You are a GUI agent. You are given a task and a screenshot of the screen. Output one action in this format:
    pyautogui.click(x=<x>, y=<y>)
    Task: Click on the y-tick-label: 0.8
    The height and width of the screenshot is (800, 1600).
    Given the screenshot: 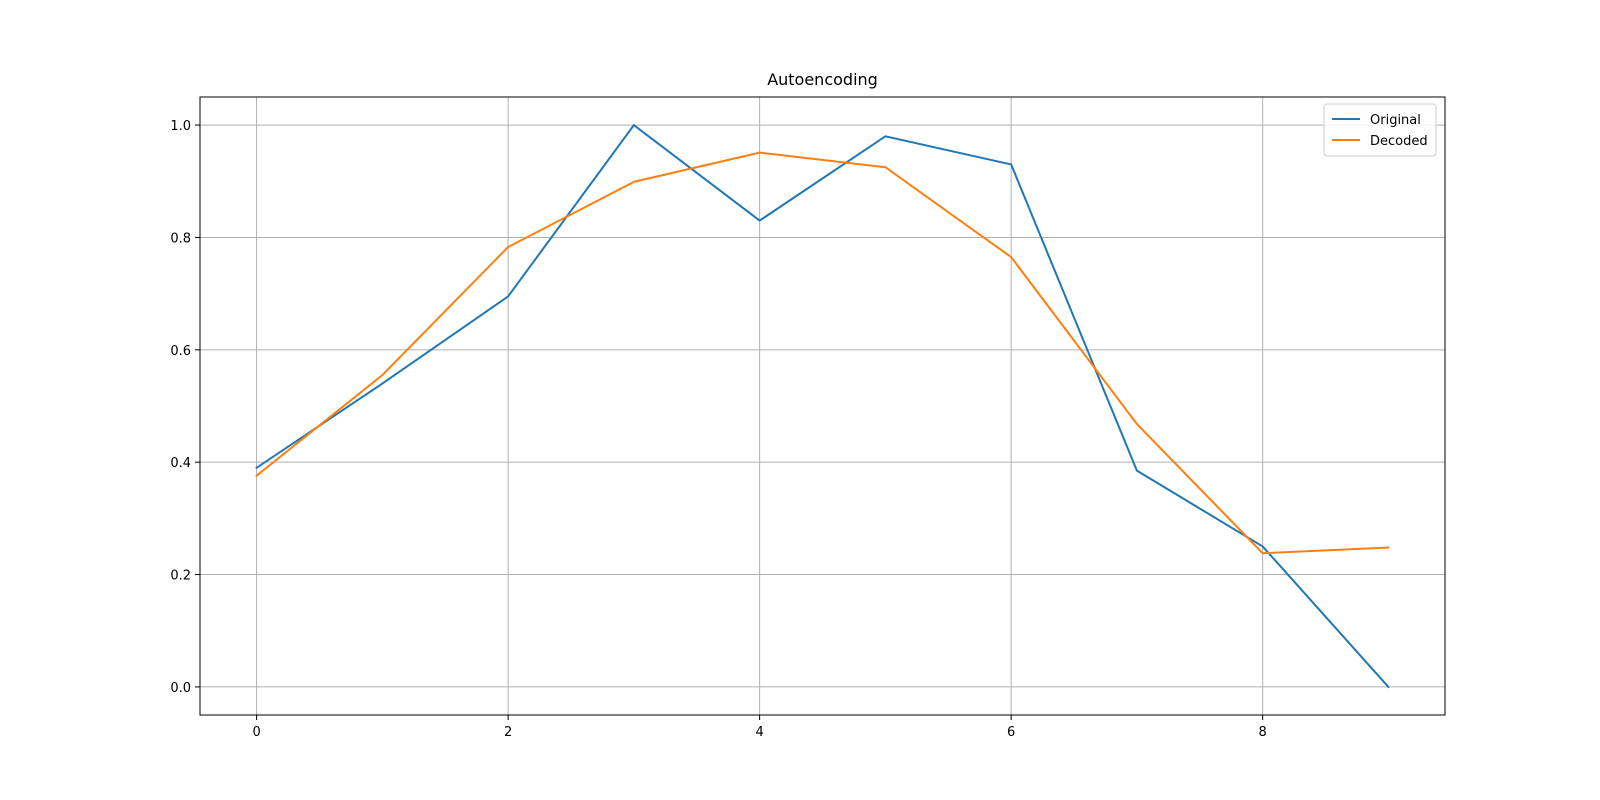 What is the action you would take?
    pyautogui.click(x=180, y=238)
    